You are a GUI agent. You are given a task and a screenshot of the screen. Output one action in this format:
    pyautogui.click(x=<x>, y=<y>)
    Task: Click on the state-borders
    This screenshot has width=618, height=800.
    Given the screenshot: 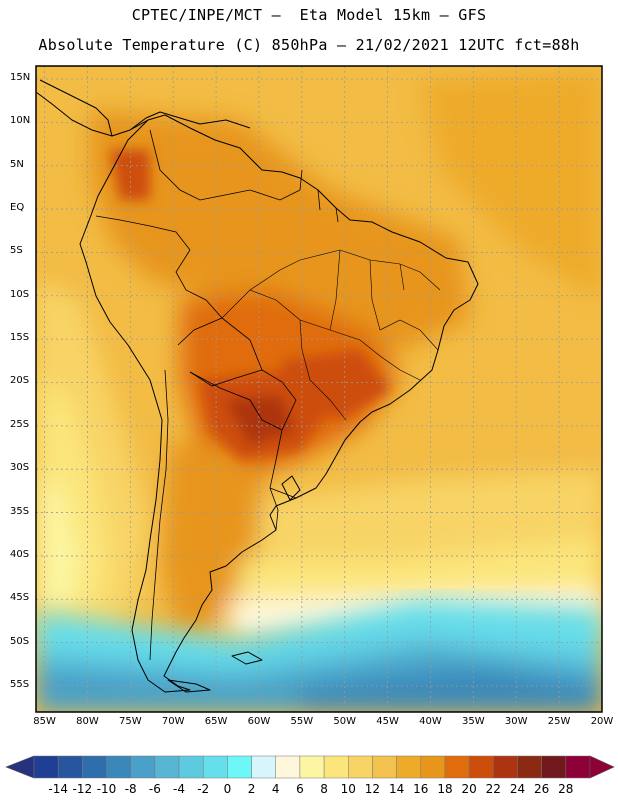 What is the action you would take?
    pyautogui.click(x=331, y=335)
    